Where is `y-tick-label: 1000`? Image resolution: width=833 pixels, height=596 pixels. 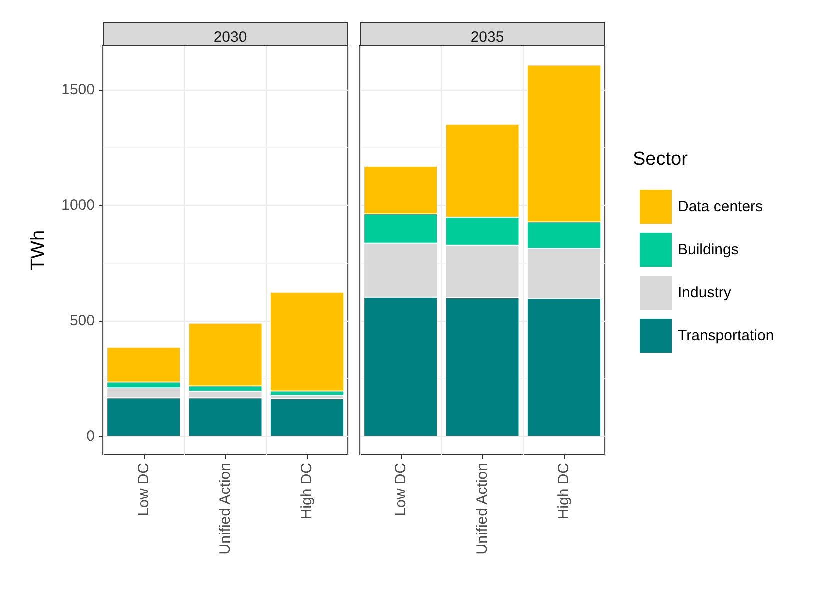 y-tick-label: 1000 is located at coordinates (78, 205).